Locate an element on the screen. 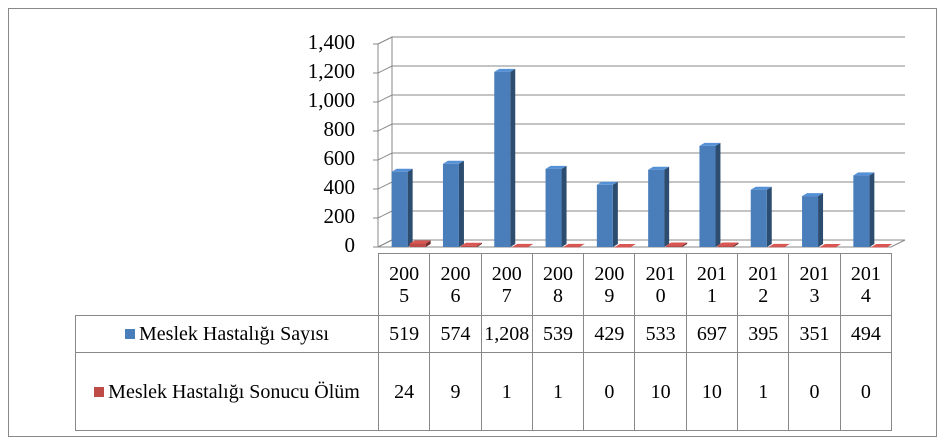  legend-label: Meslek Hastalığı Sonucu Ölüm is located at coordinates (234, 391).